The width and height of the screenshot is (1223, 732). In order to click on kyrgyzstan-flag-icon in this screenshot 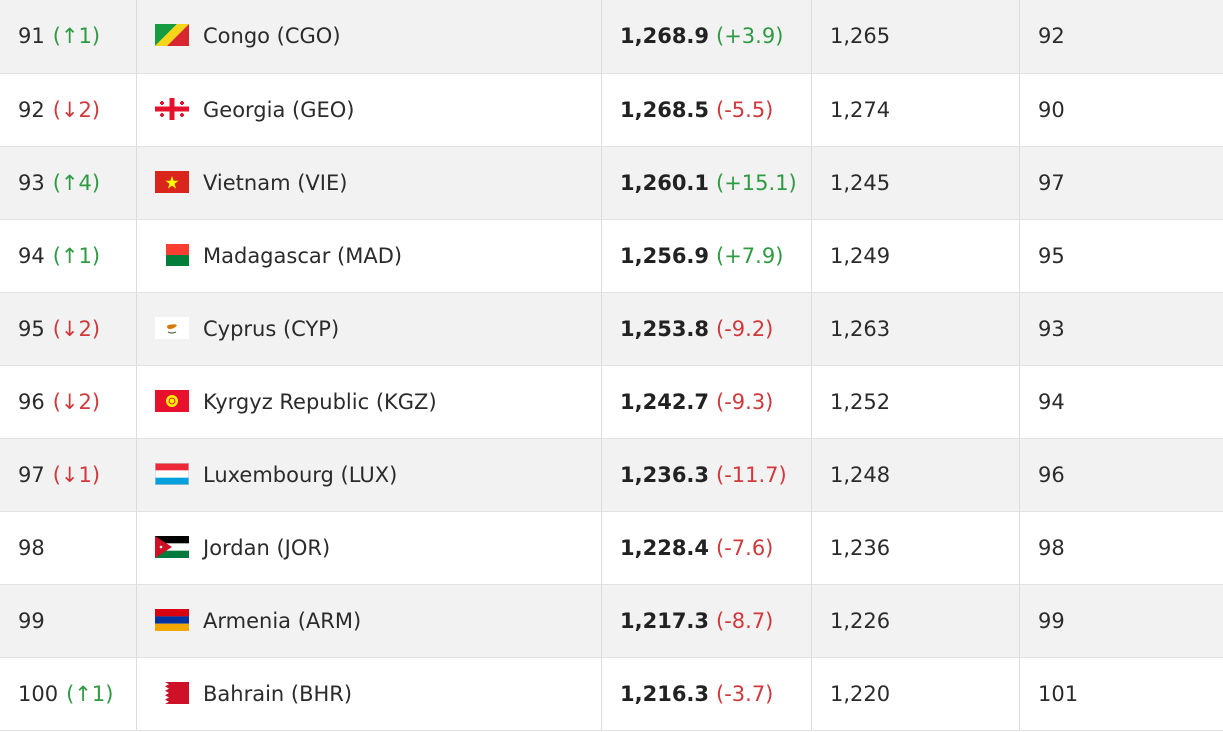, I will do `click(172, 400)`.